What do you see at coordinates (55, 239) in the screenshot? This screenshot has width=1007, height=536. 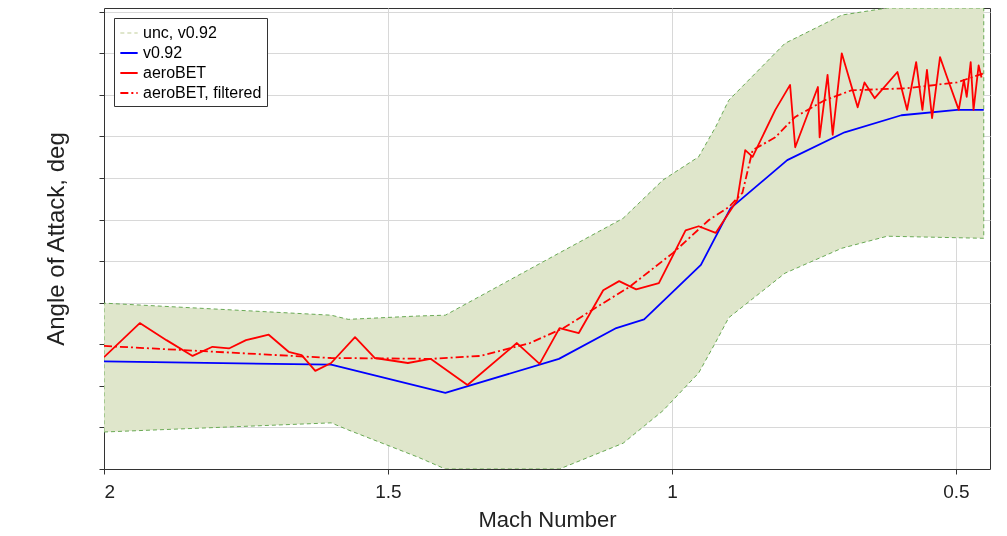 I see `y-axis-title: Angle of Attack, deg` at bounding box center [55, 239].